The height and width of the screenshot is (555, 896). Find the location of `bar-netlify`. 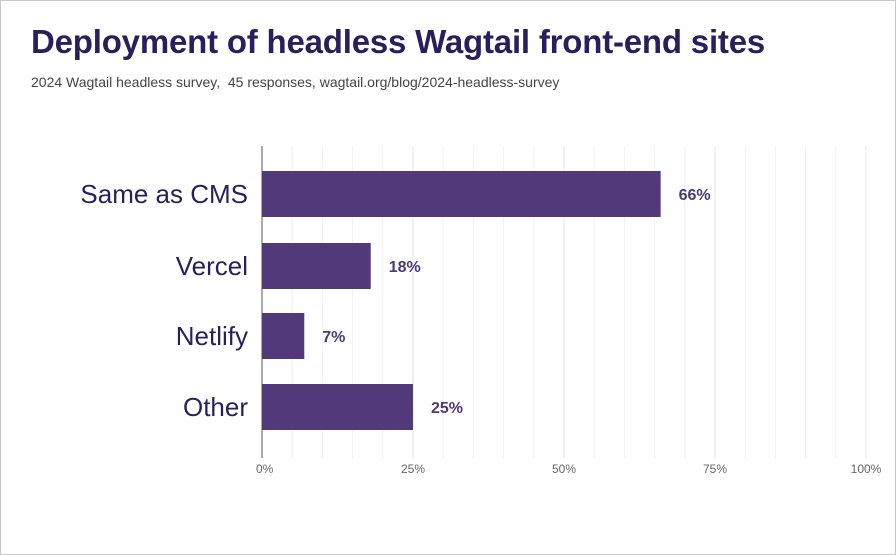

bar-netlify is located at coordinates (283, 336).